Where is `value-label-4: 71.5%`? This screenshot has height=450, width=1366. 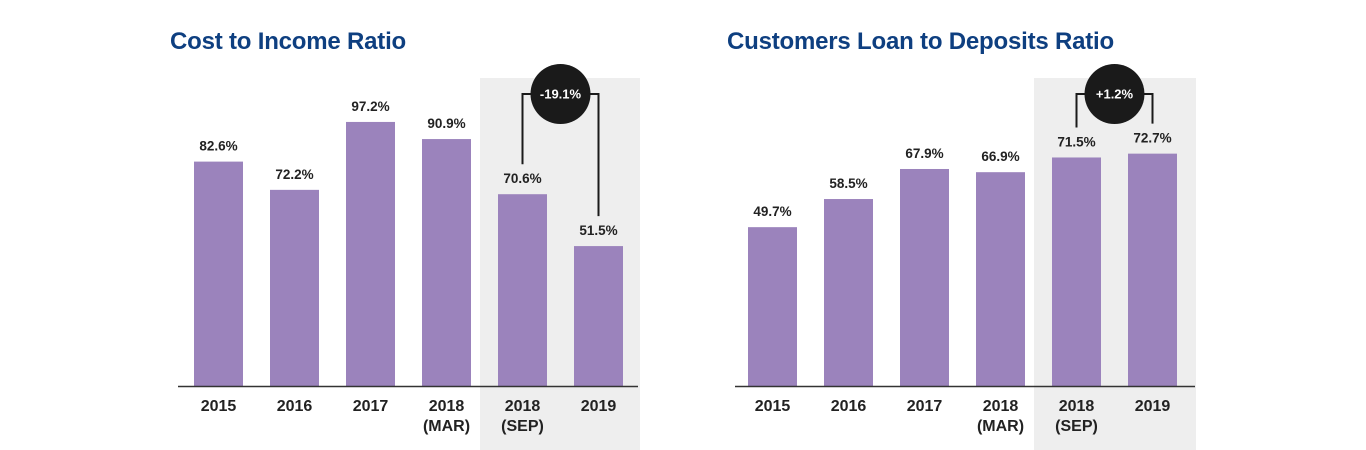
value-label-4: 71.5% is located at coordinates (1076, 141).